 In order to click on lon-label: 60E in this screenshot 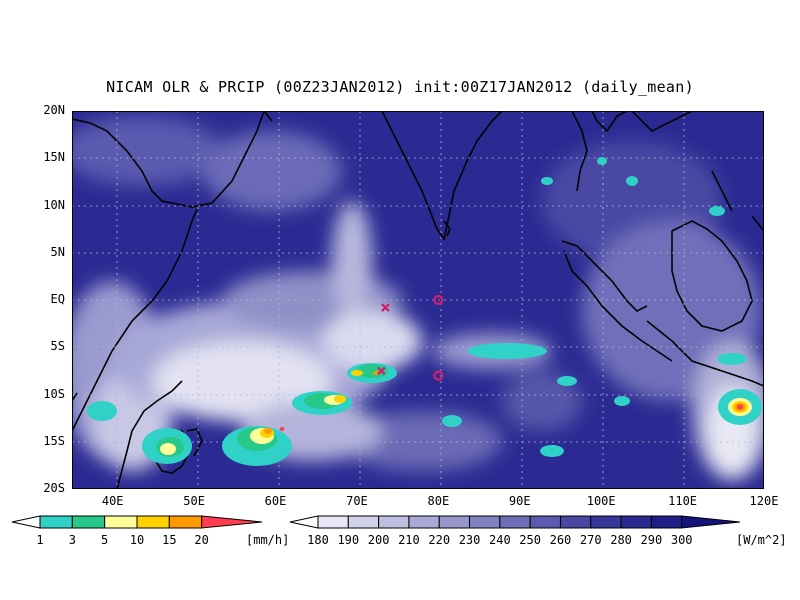, I will do `click(275, 501)`.